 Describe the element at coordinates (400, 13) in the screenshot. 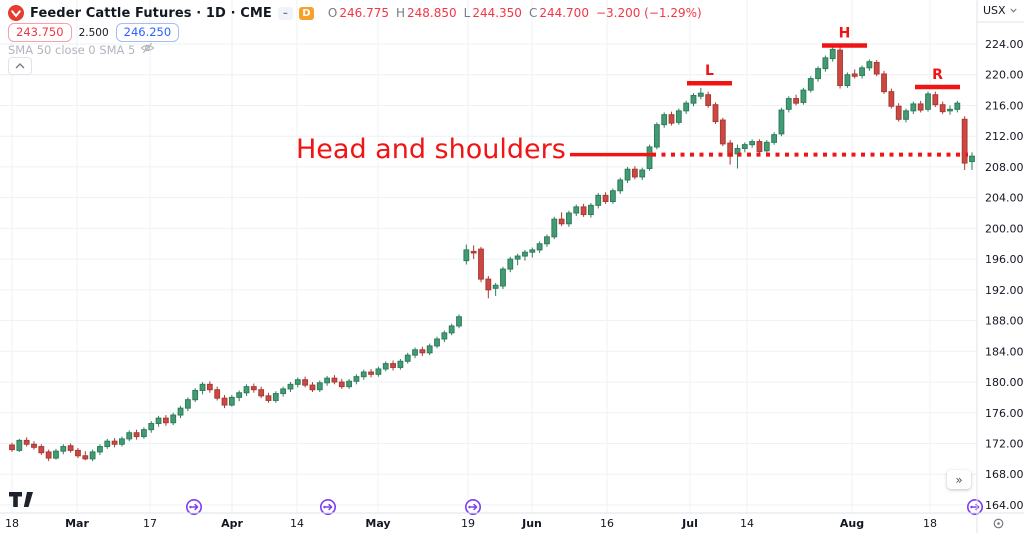

I see `high-label: H` at that location.